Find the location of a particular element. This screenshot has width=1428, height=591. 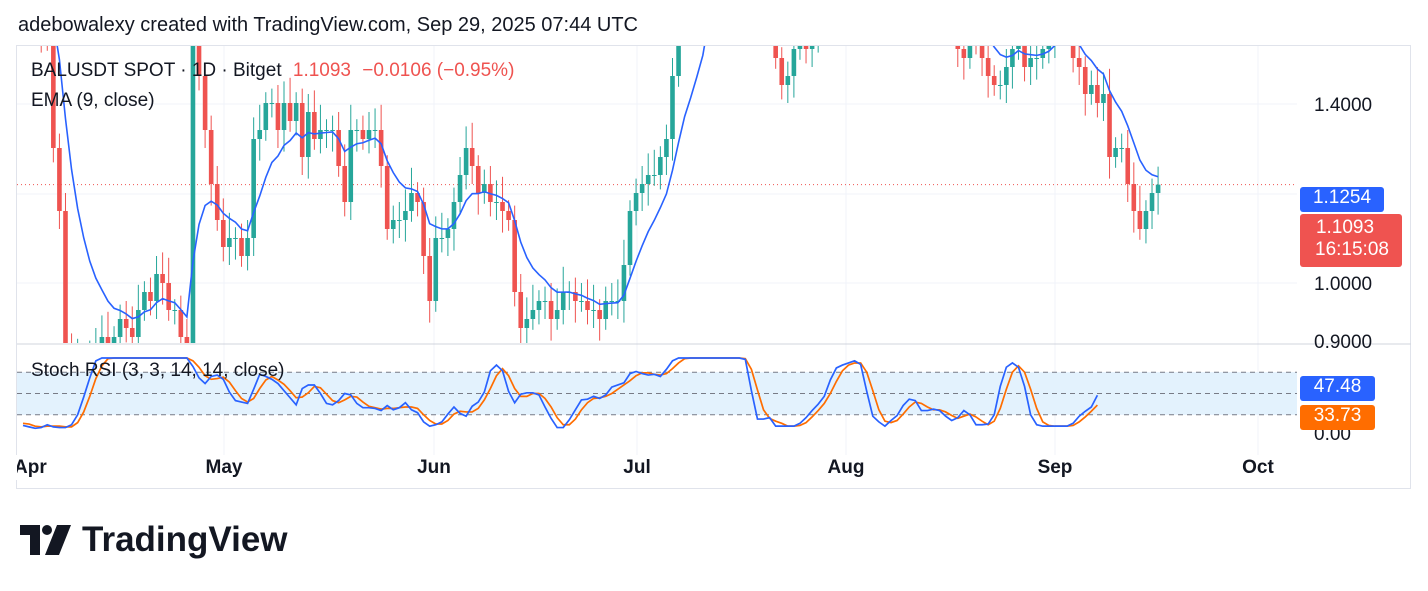

last-price-tag: 1.1093 16:15:08 is located at coordinates (1351, 240).